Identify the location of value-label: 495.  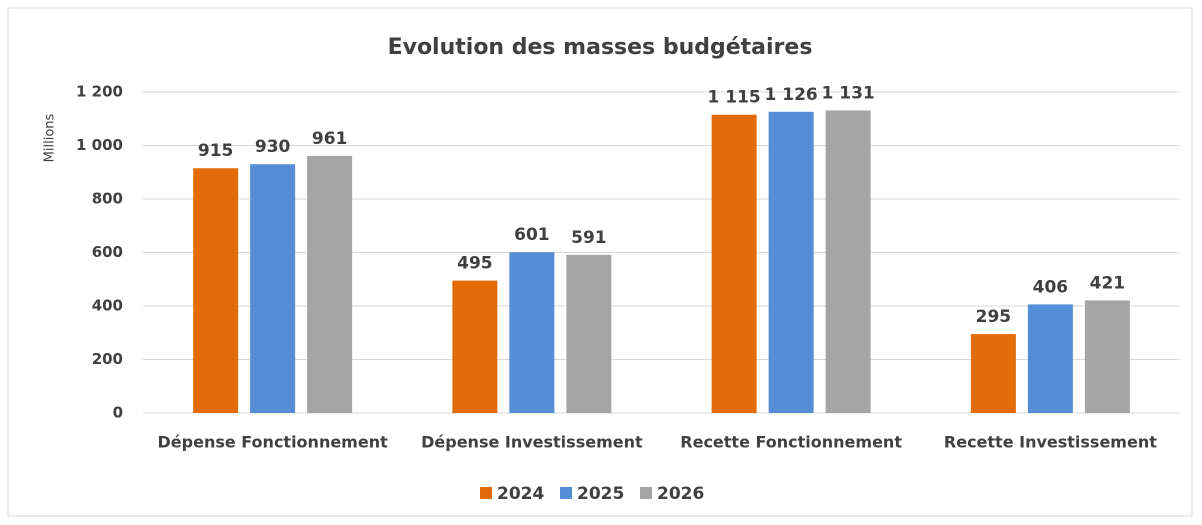
(475, 264).